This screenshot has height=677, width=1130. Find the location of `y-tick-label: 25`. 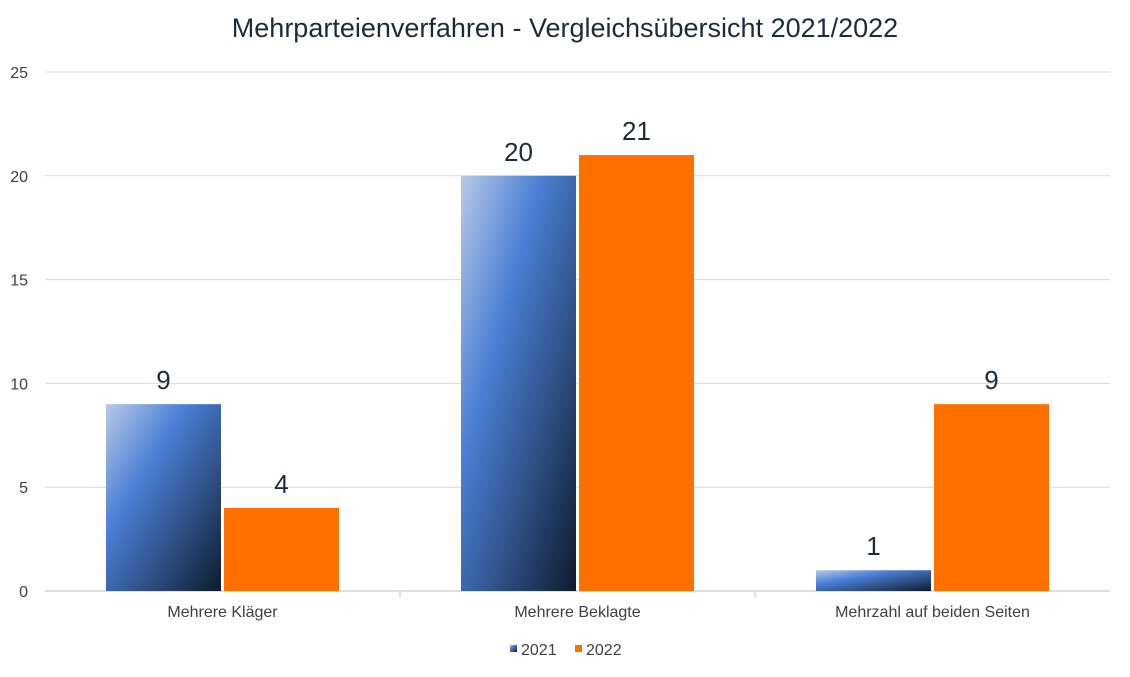

y-tick-label: 25 is located at coordinates (19, 73).